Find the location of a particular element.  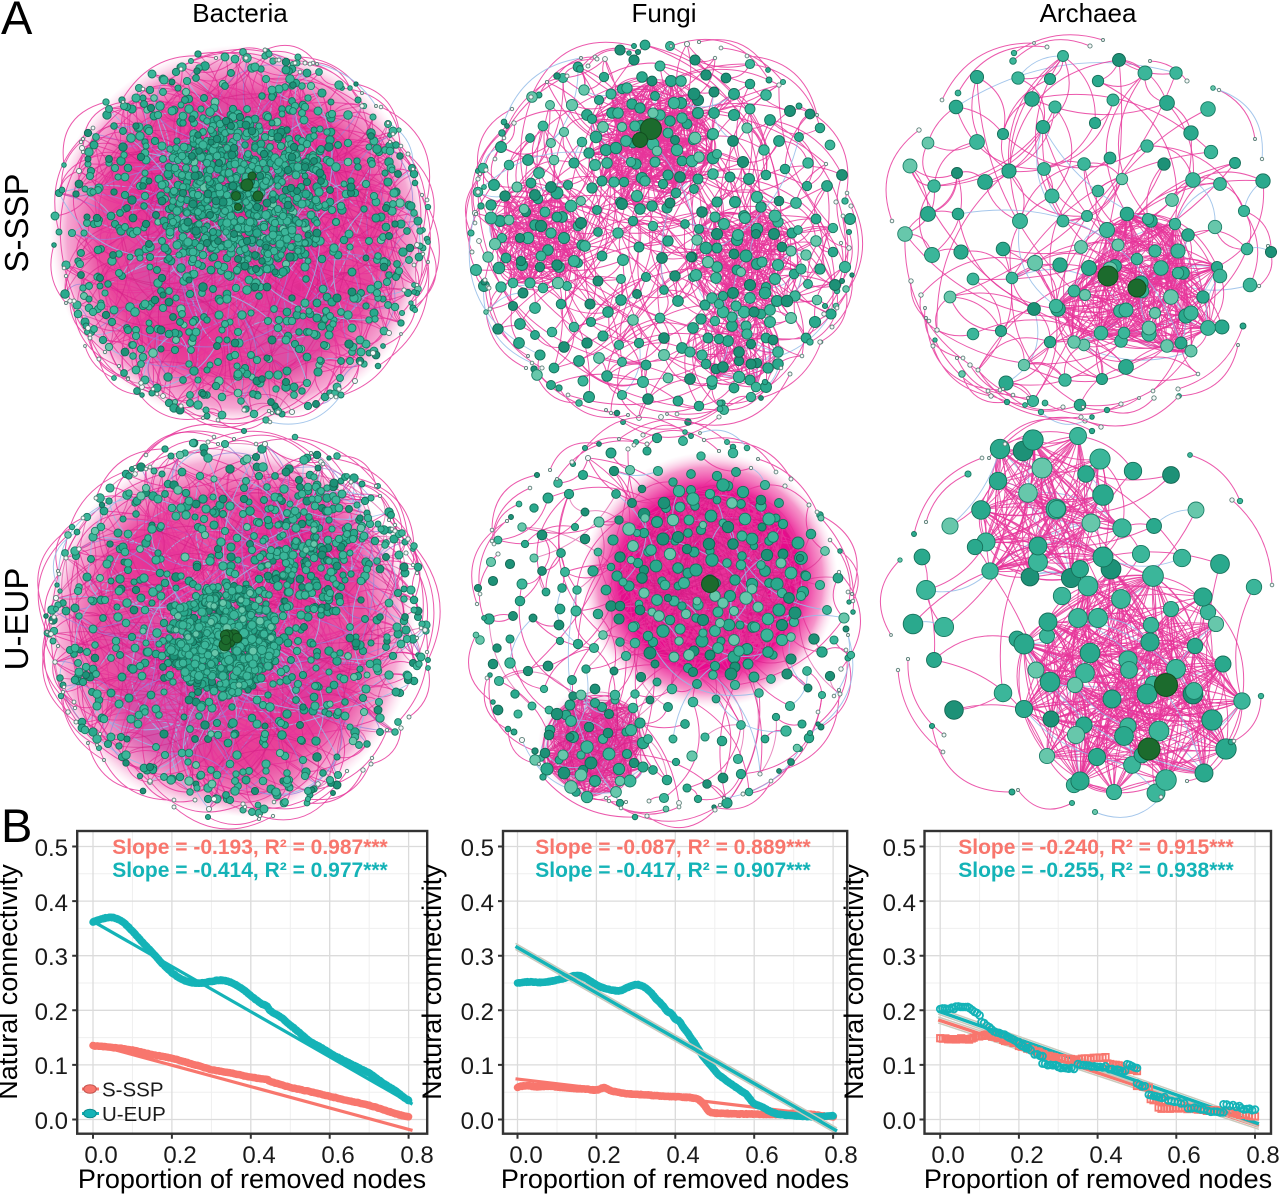

svg-text: Slope = -0.414, R² = 0.977*** is located at coordinates (250, 870).